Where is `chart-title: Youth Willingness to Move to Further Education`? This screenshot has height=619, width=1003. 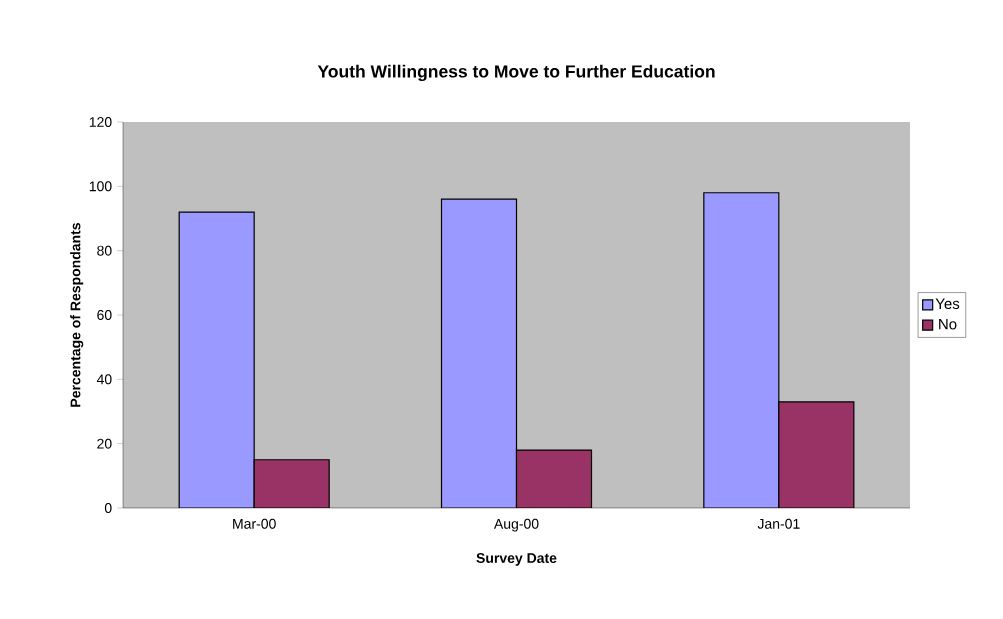 chart-title: Youth Willingness to Move to Further Education is located at coordinates (516, 73).